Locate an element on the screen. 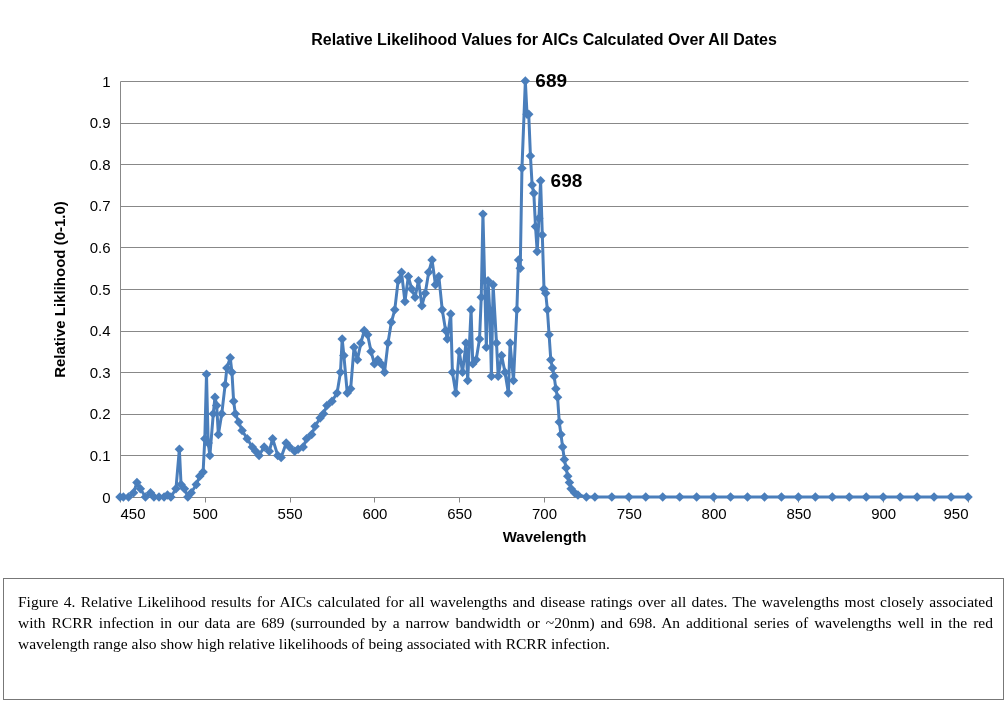  x-tick-label: 850 is located at coordinates (799, 513).